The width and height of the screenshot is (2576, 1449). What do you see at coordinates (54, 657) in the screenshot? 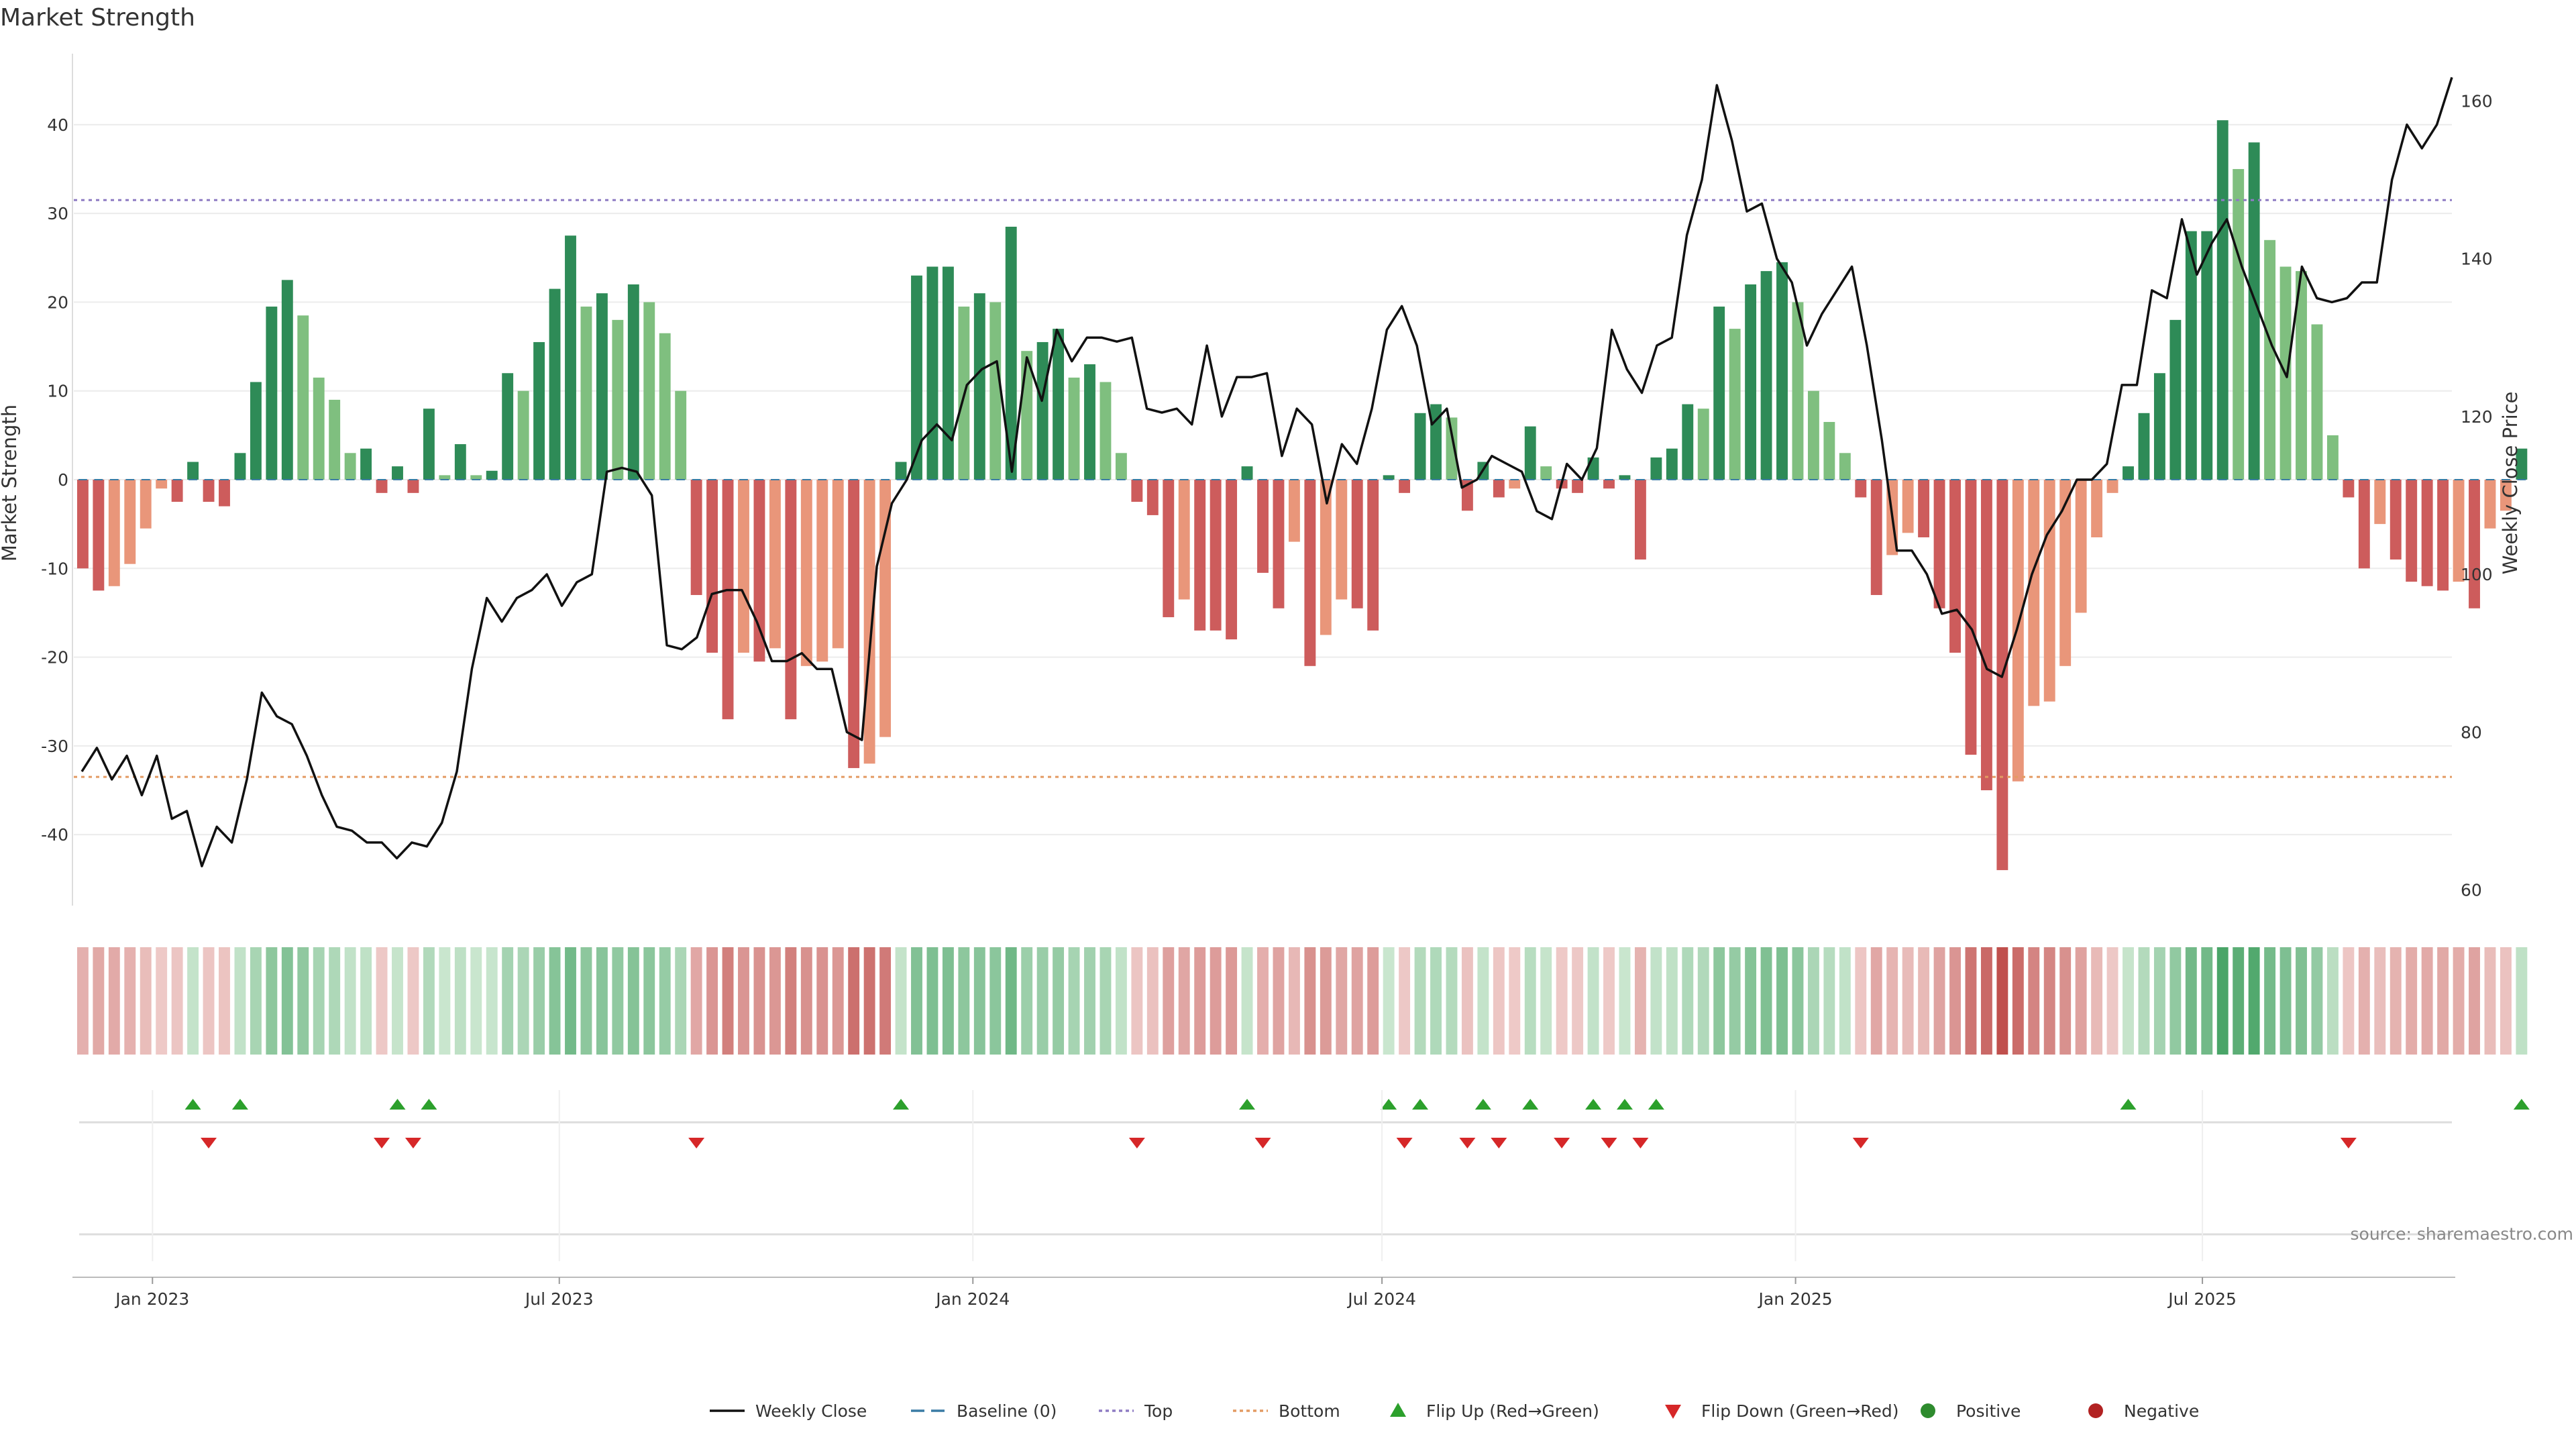
I see `left-tick-label: -20` at bounding box center [54, 657].